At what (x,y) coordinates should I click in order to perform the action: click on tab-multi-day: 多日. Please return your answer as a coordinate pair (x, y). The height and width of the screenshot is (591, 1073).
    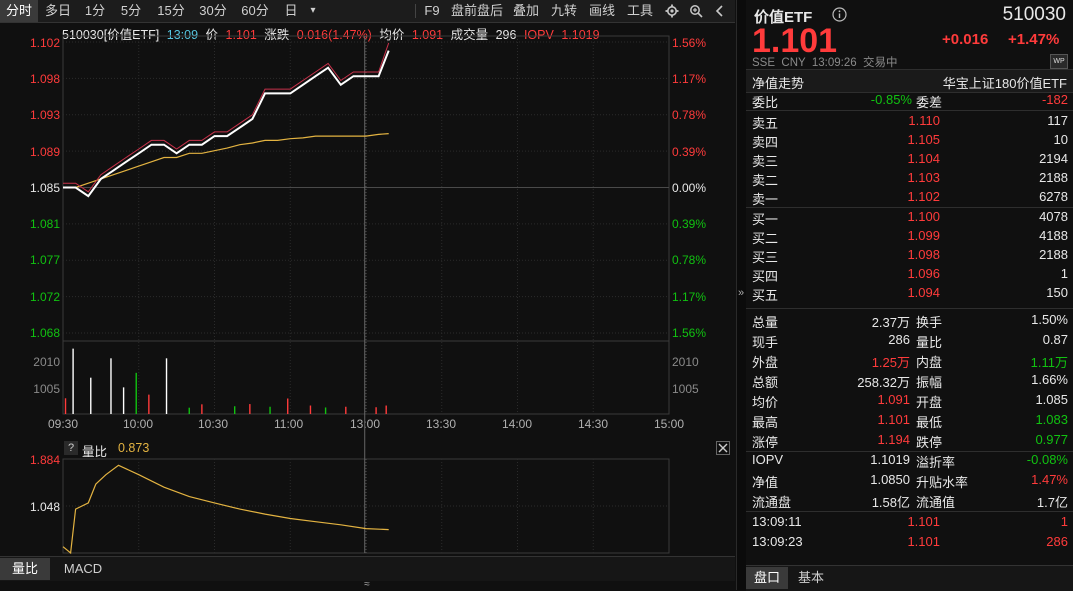
    Looking at the image, I should click on (57, 10).